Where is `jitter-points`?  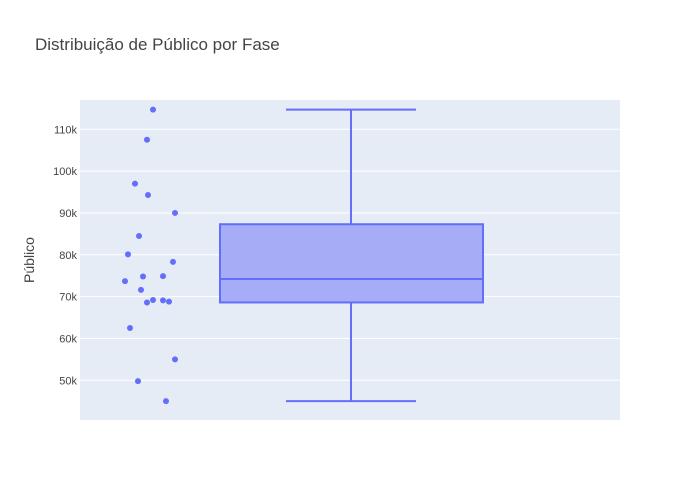 jitter-points is located at coordinates (150, 255).